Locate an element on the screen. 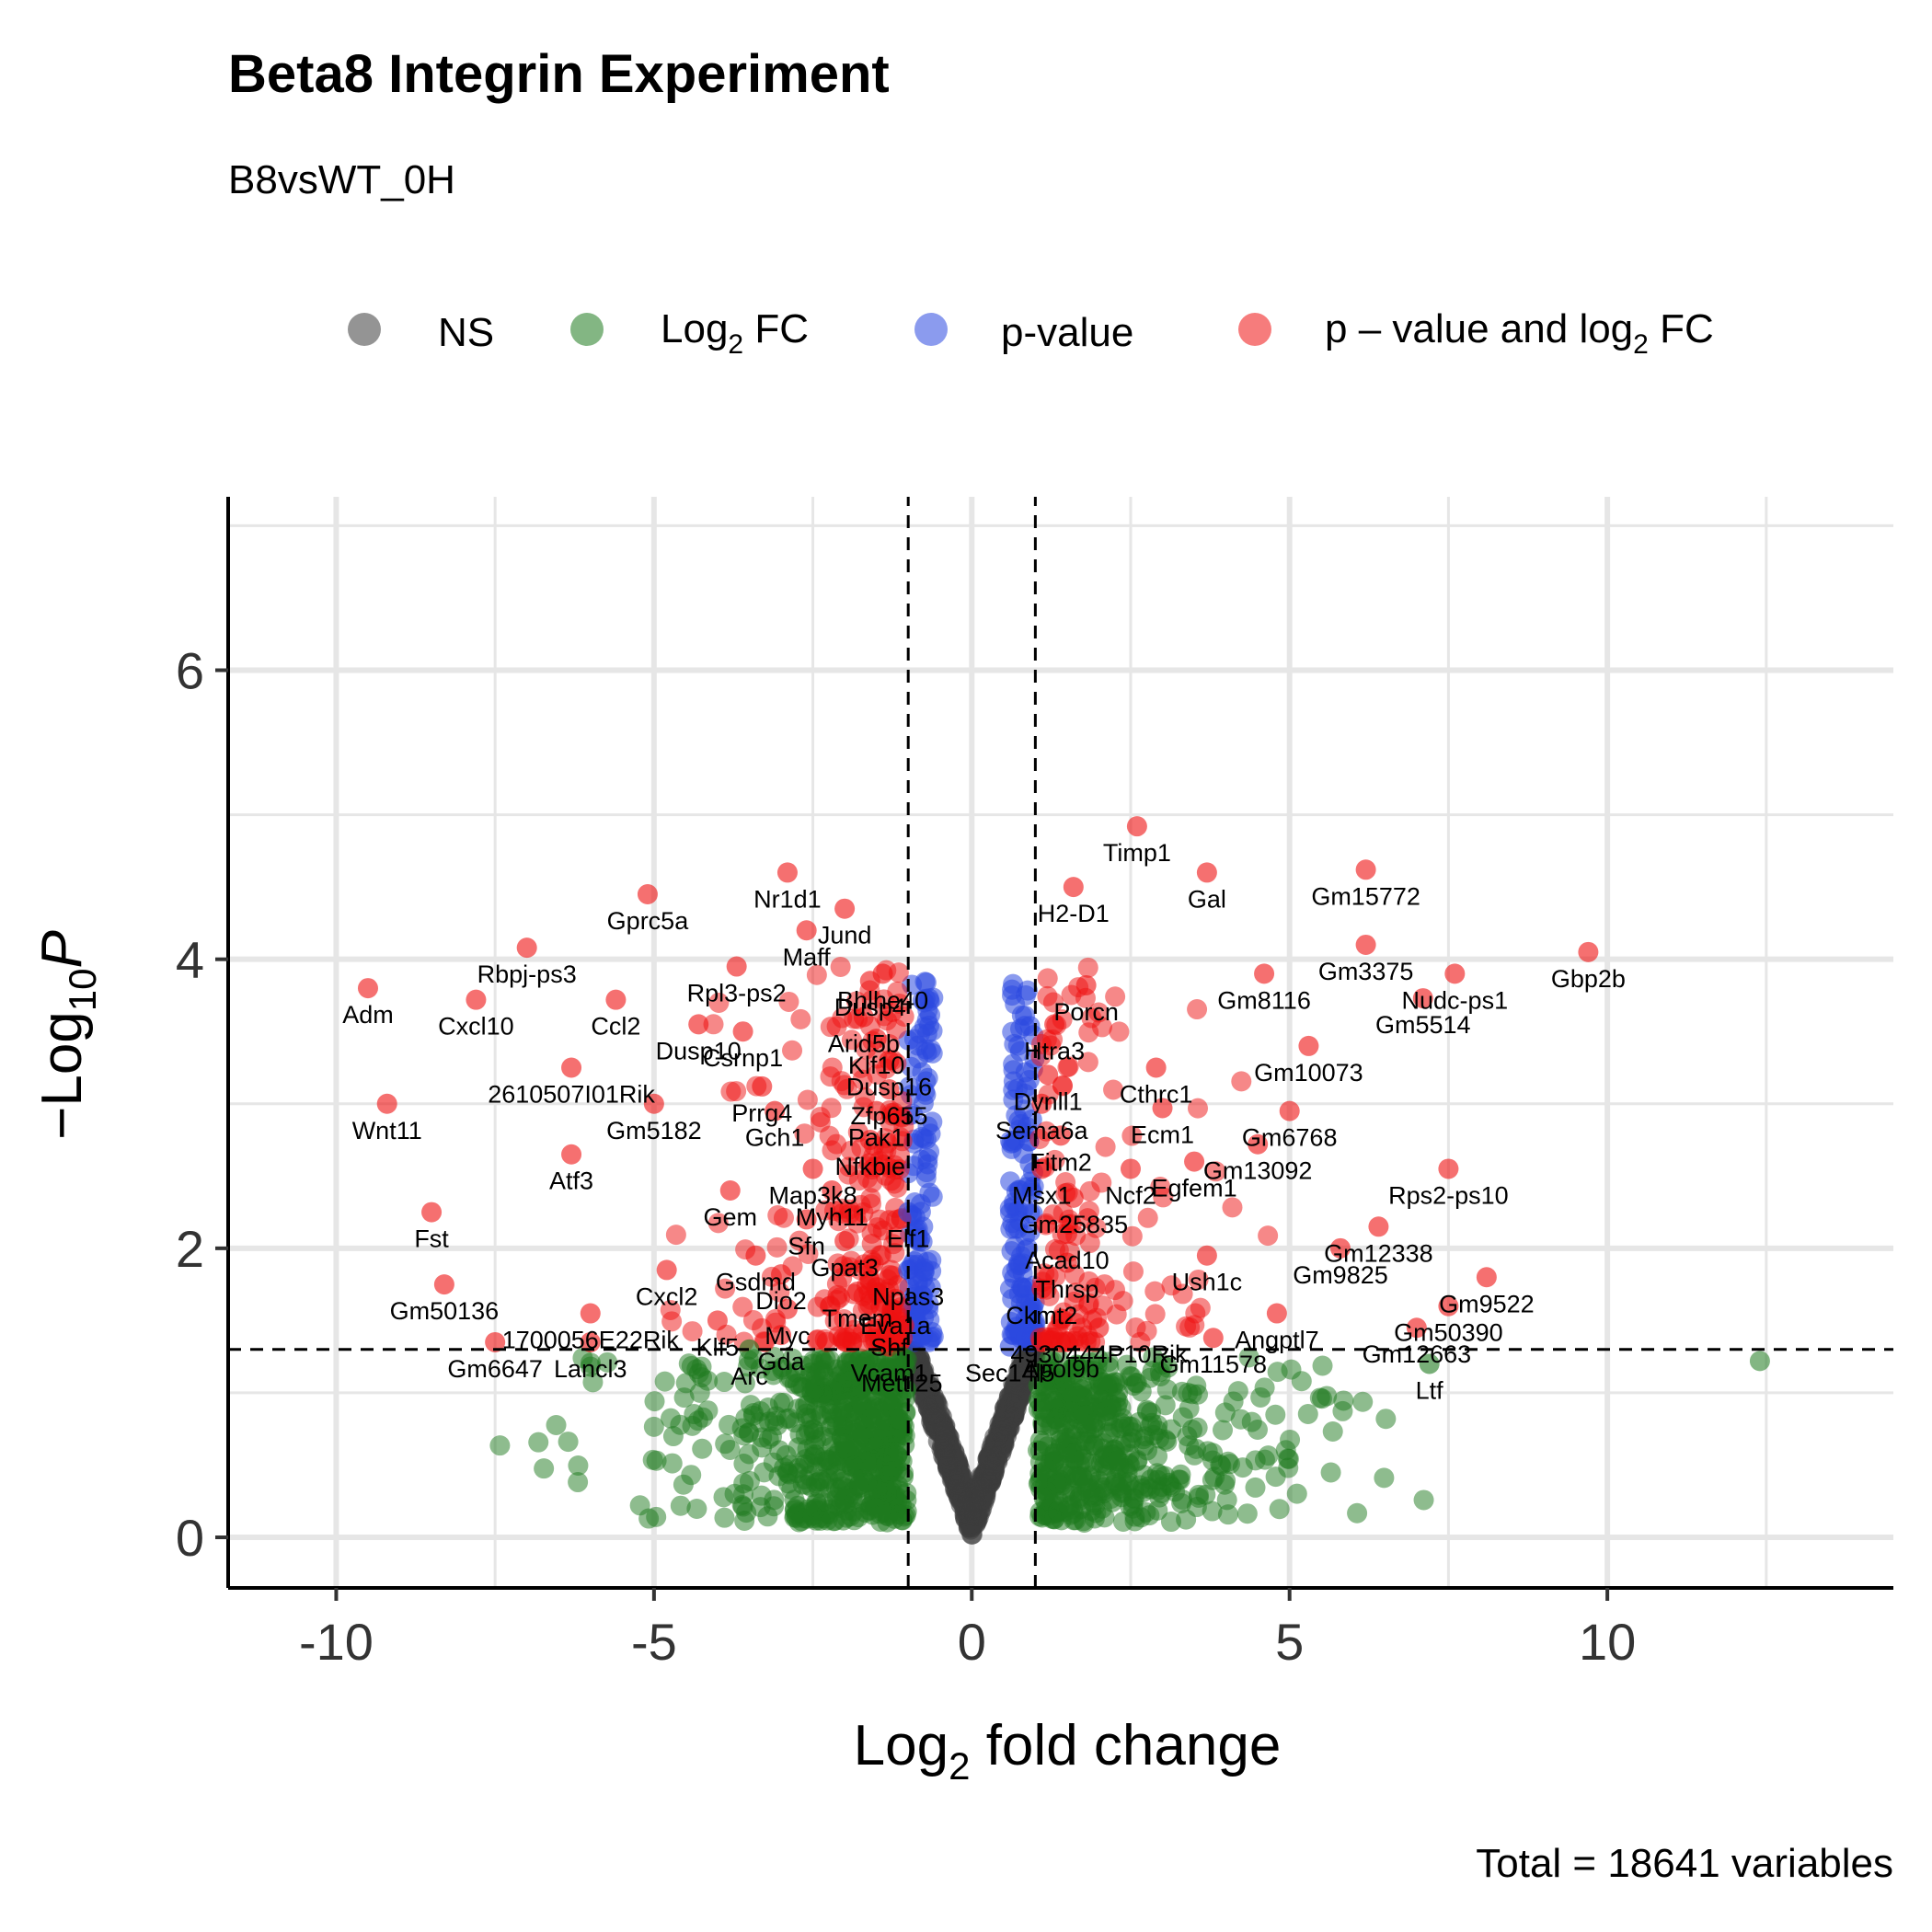 The image size is (1932, 1932). x-tick-label: 5 is located at coordinates (1289, 1642).